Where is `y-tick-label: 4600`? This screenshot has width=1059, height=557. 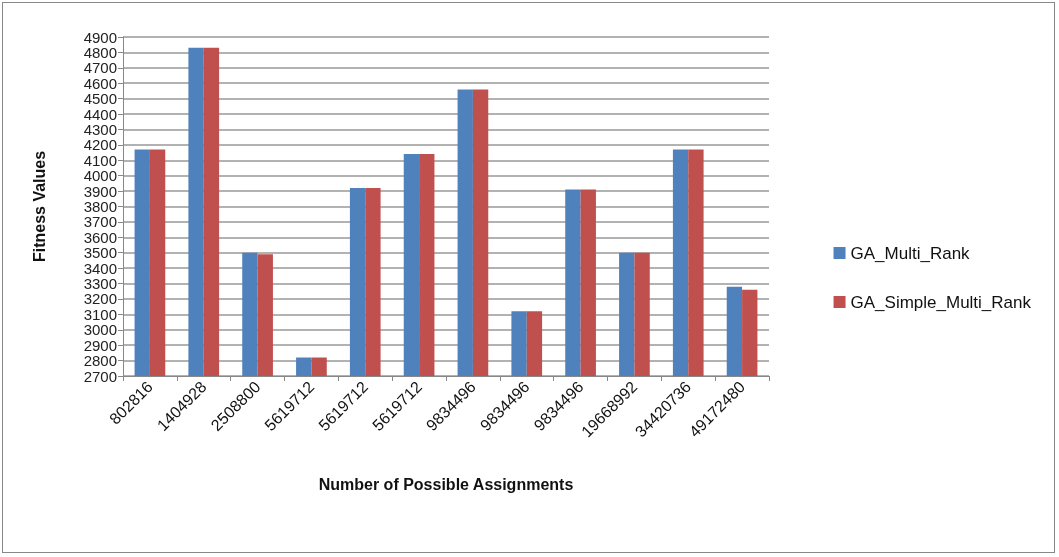
y-tick-label: 4600 is located at coordinates (100, 83).